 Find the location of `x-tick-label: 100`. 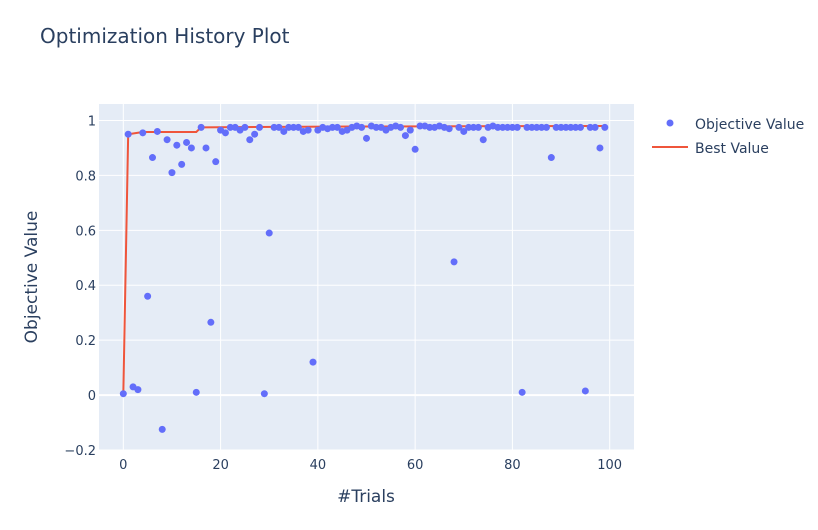

x-tick-label: 100 is located at coordinates (609, 465).